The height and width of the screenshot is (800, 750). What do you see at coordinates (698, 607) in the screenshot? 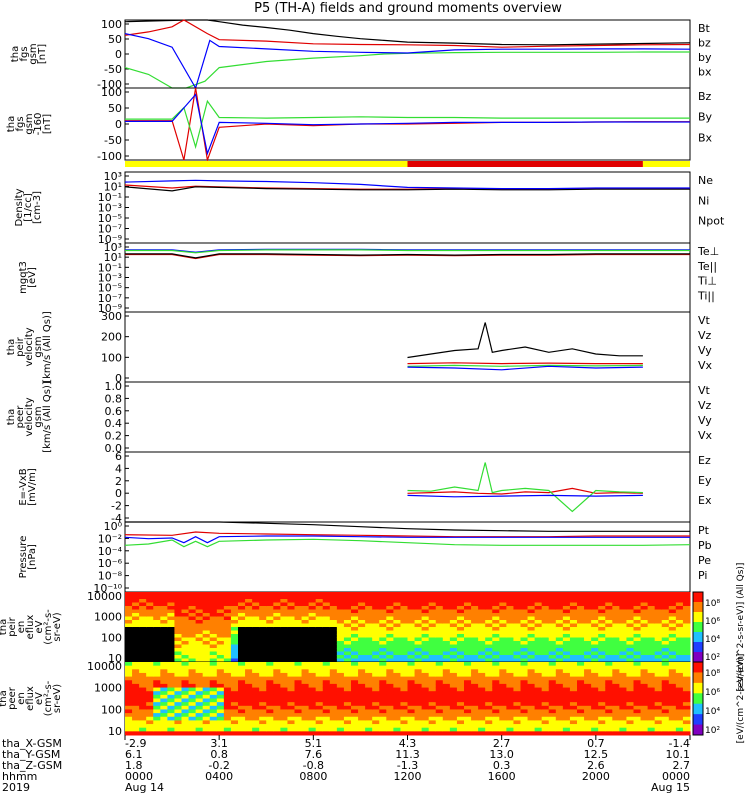
I see `colorbar-segment` at bounding box center [698, 607].